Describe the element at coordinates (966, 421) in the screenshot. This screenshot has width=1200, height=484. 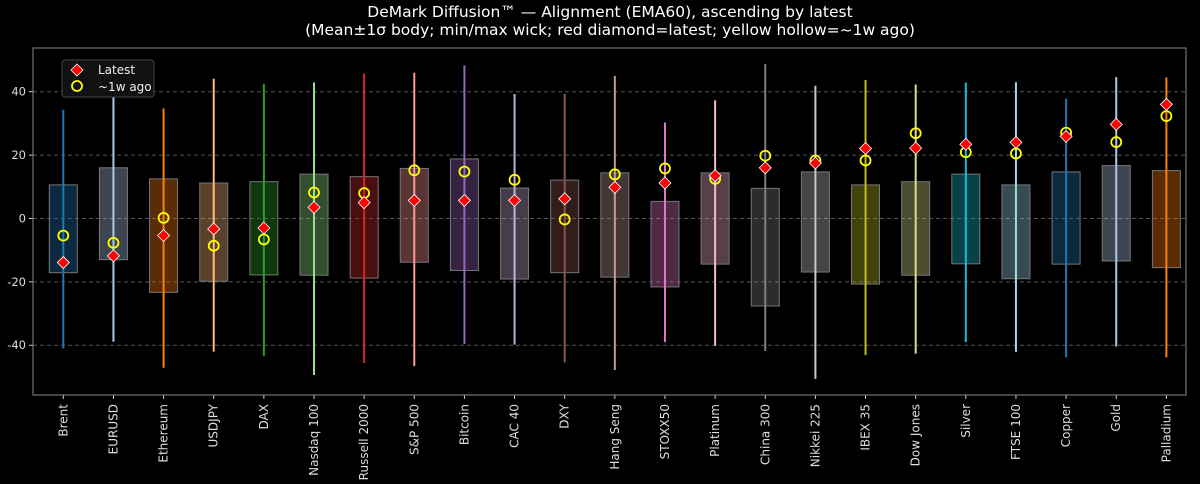
I see `x-tick-label: Silver` at that location.